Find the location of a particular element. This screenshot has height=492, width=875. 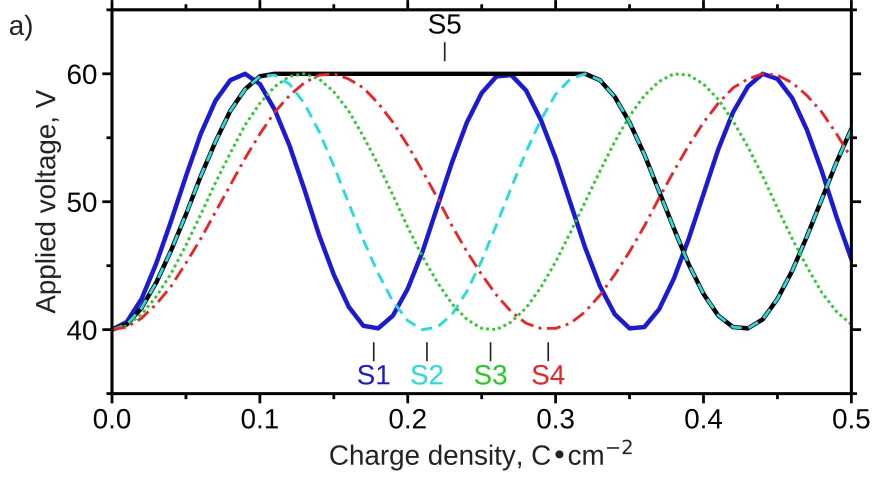

annotation: S4 is located at coordinates (548, 374).